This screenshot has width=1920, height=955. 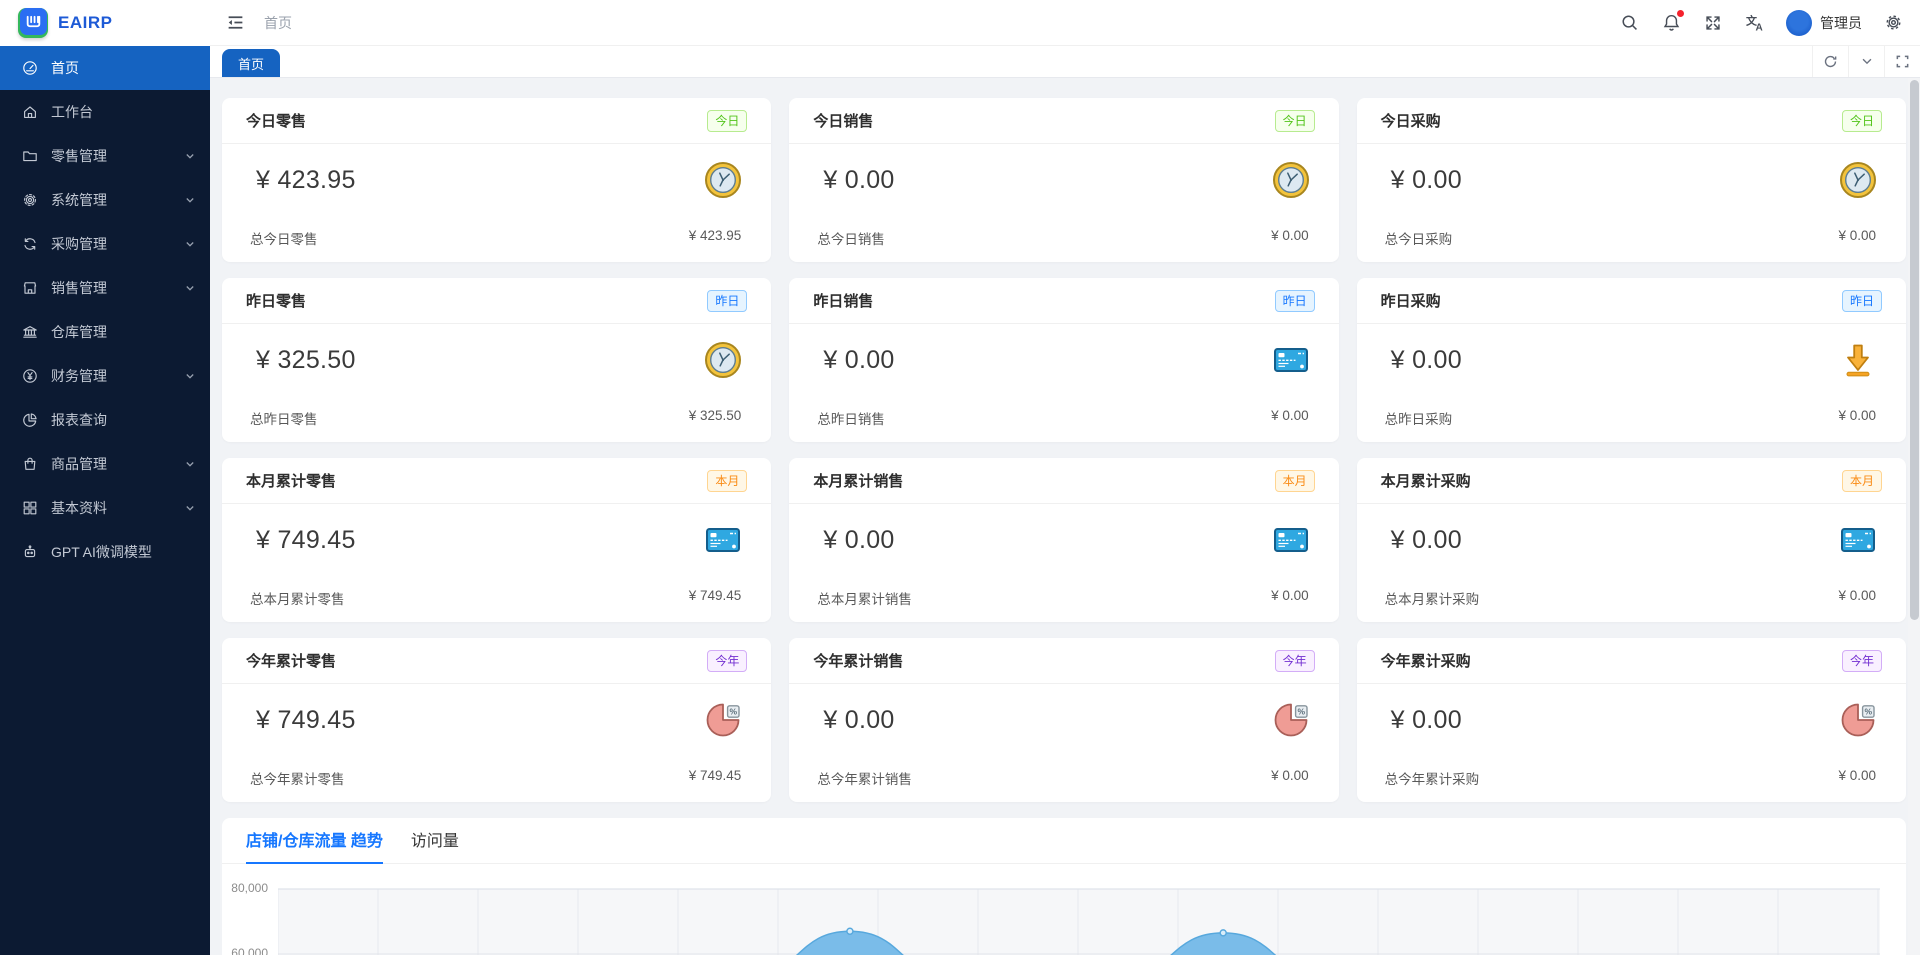 What do you see at coordinates (79, 420) in the screenshot?
I see `sidebar-item-label: 报表查询` at bounding box center [79, 420].